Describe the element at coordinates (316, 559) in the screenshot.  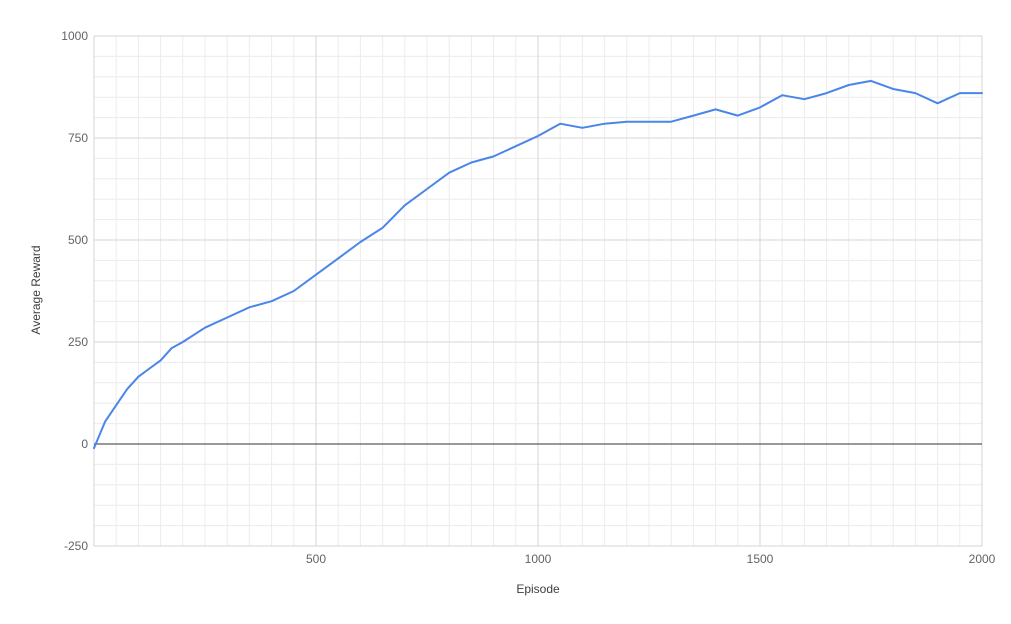
I see `x-tick-label: 500` at that location.